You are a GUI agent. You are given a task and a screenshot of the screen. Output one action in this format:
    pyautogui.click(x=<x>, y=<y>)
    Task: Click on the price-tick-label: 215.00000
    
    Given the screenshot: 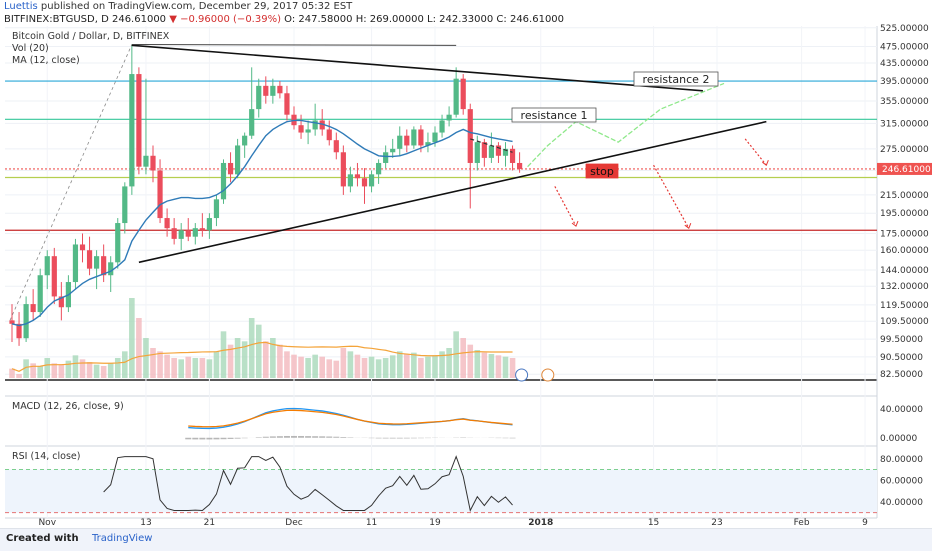 What is the action you would take?
    pyautogui.click(x=904, y=196)
    